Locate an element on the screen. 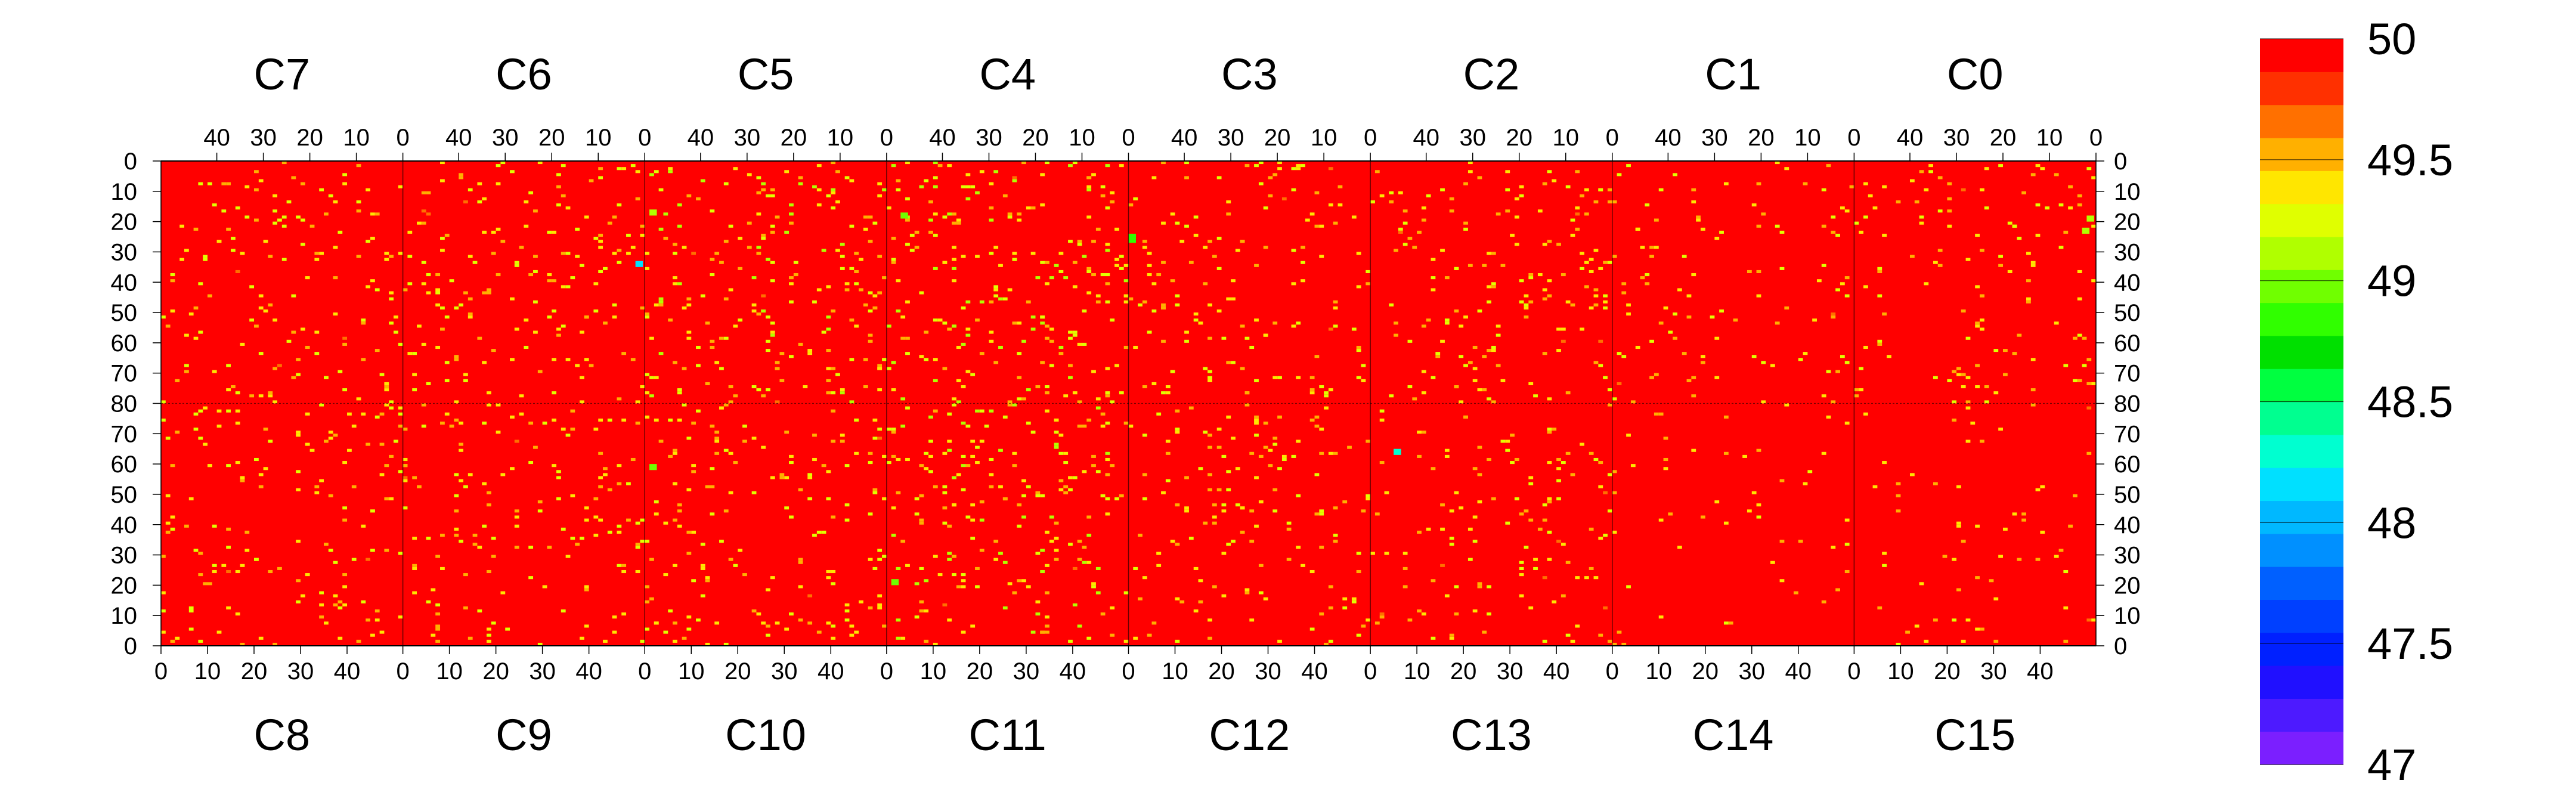 This screenshot has width=2576, height=808. column-tick-label: 30 is located at coordinates (1715, 138).